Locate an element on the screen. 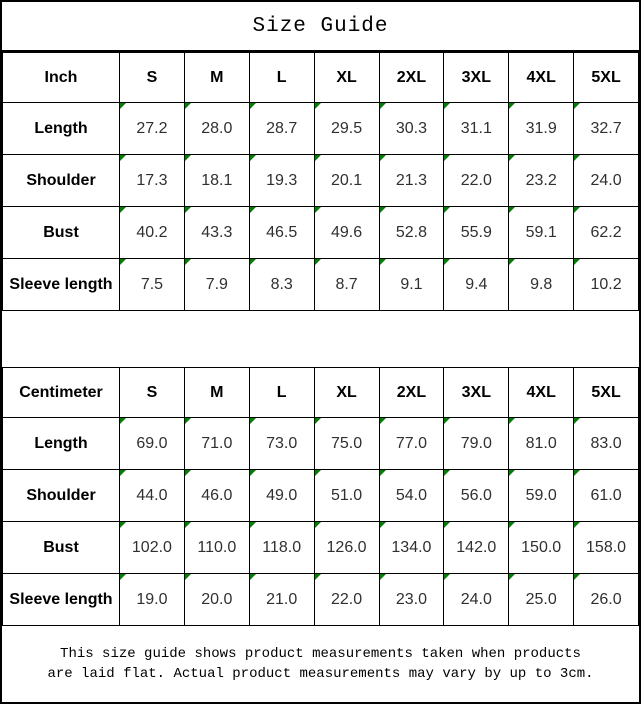 This screenshot has width=641, height=704. value-text: 49.6 is located at coordinates (346, 232).